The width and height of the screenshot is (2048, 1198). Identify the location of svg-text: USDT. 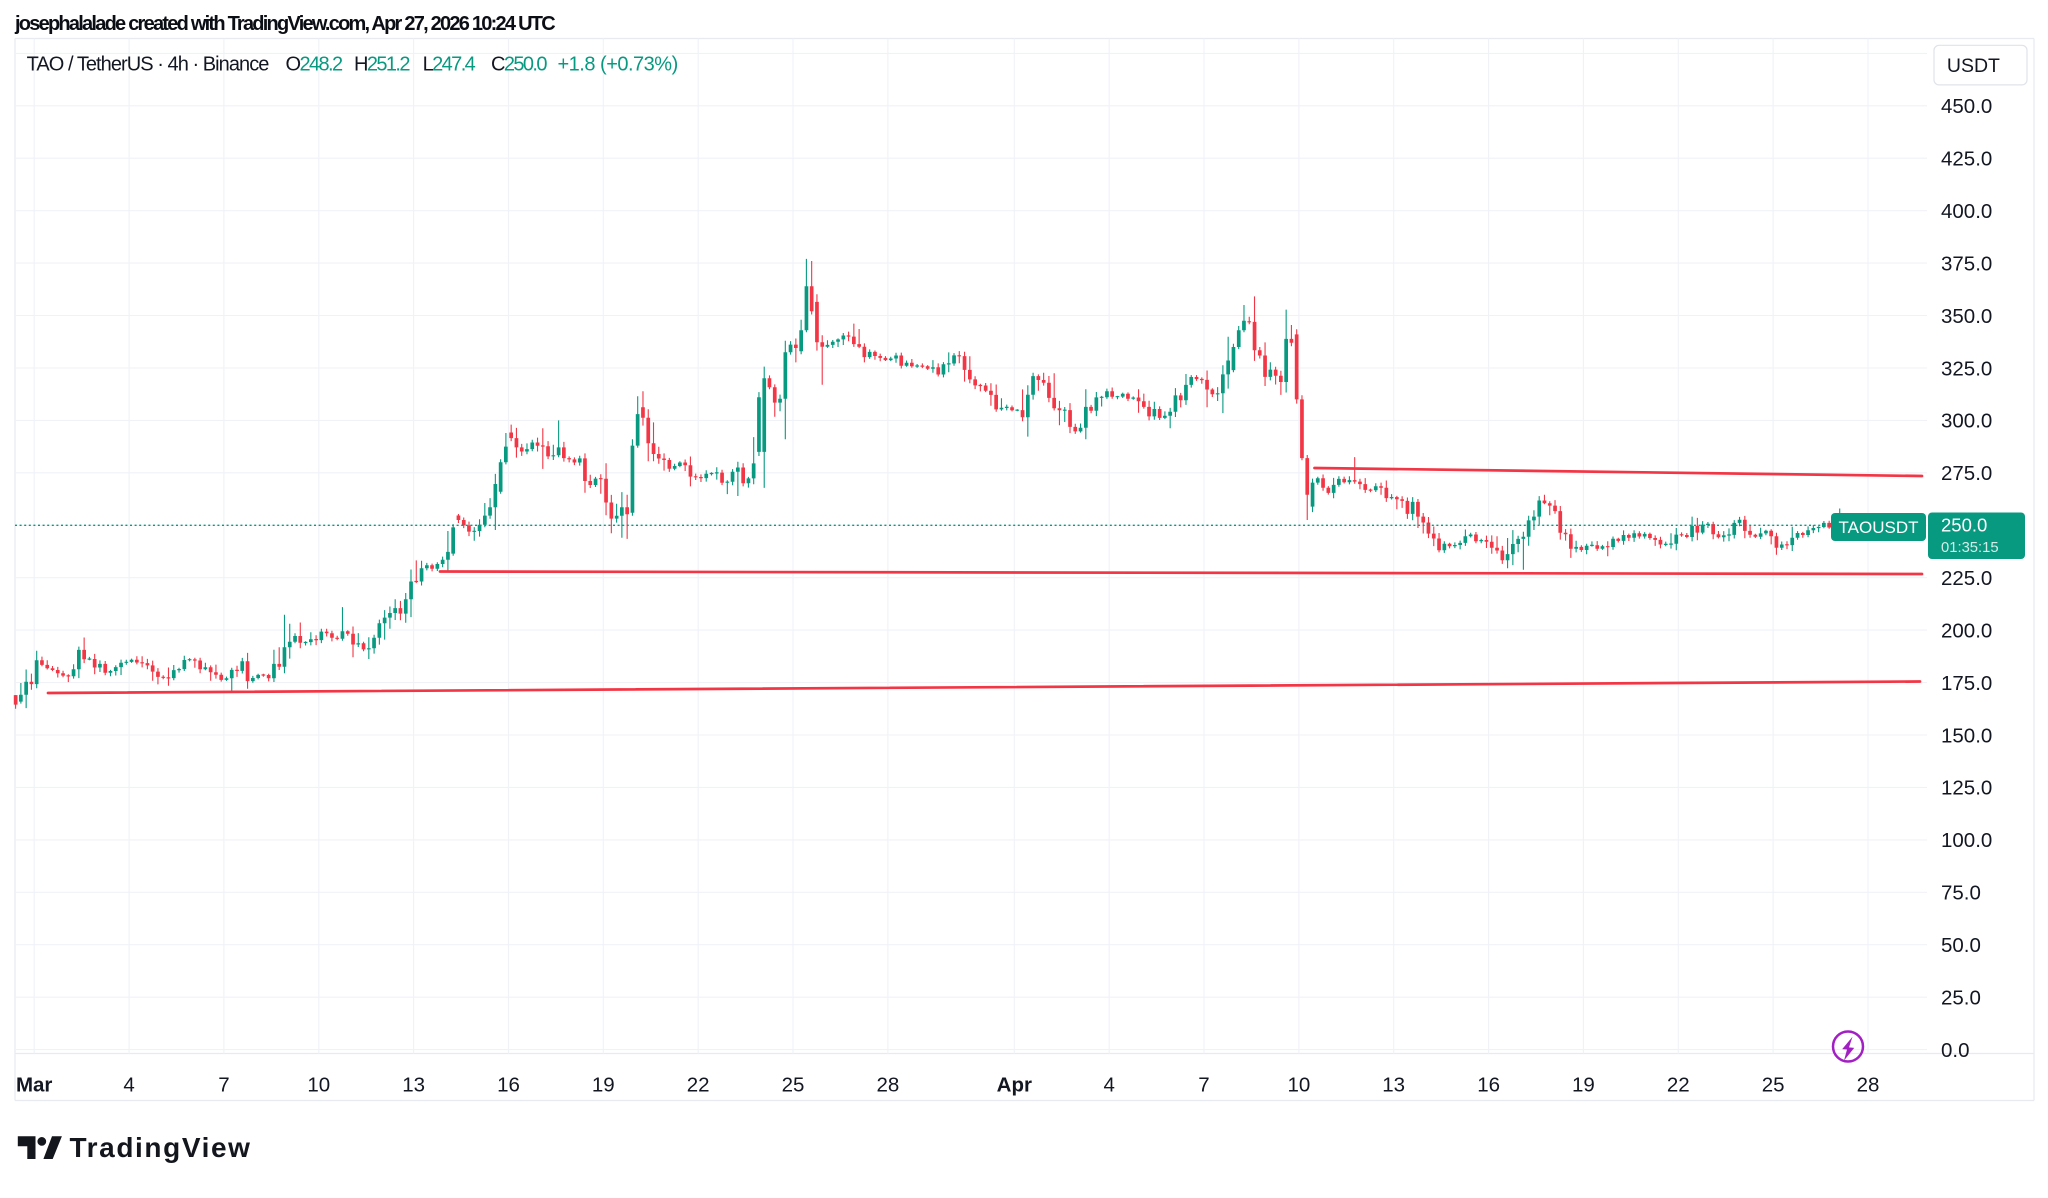
(1973, 66).